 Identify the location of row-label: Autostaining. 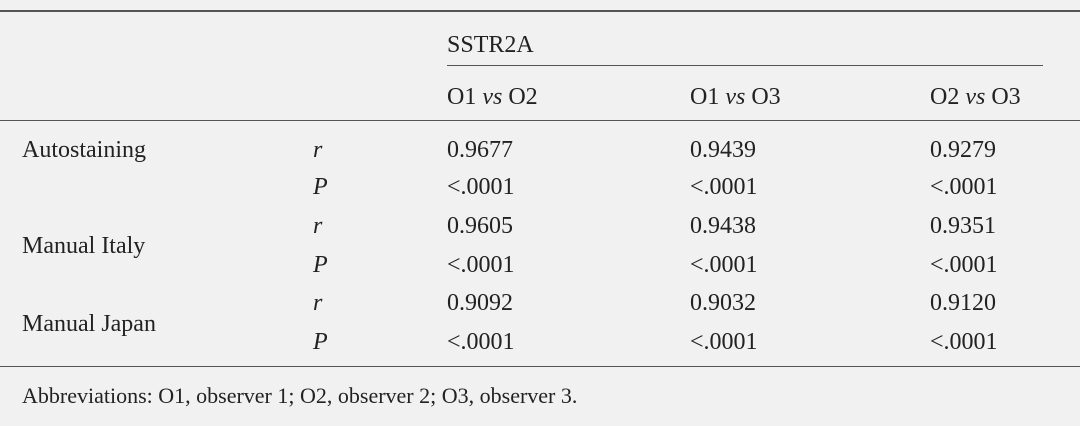
(84, 150).